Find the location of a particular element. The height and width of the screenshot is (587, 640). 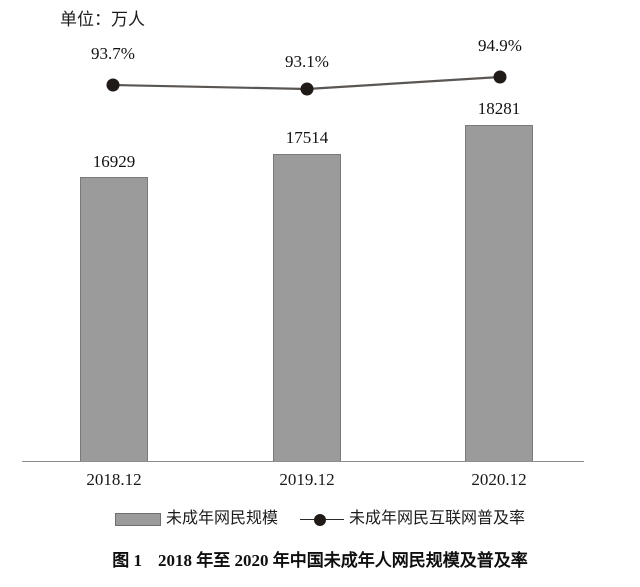

bar-value-label: 16929 is located at coordinates (114, 161).